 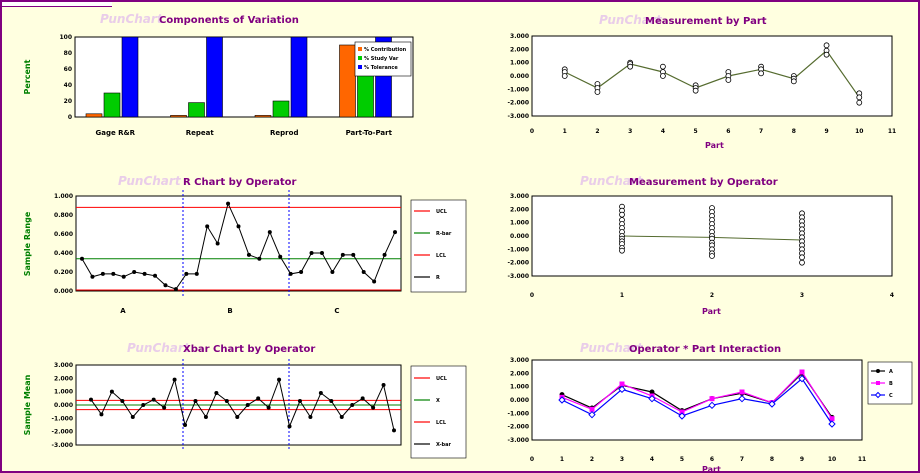 What do you see at coordinates (63, 215) in the screenshot?
I see `y-tick-label: 0.800` at bounding box center [63, 215].